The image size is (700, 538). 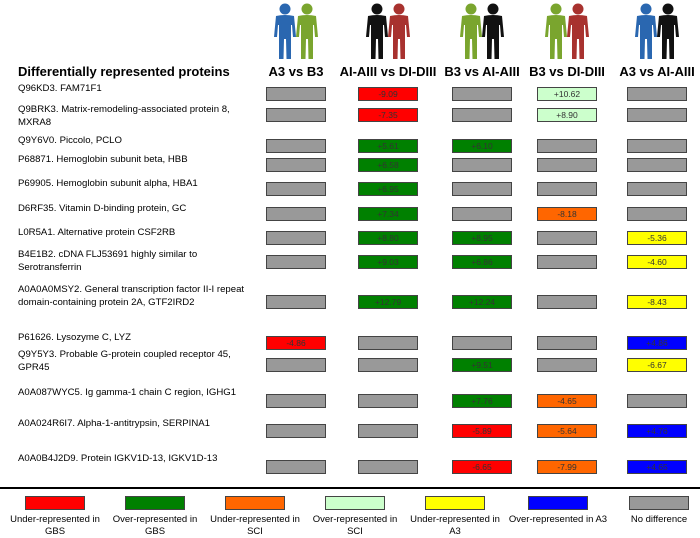 What do you see at coordinates (657, 467) in the screenshot?
I see `fold-change-cell: +4.65` at bounding box center [657, 467].